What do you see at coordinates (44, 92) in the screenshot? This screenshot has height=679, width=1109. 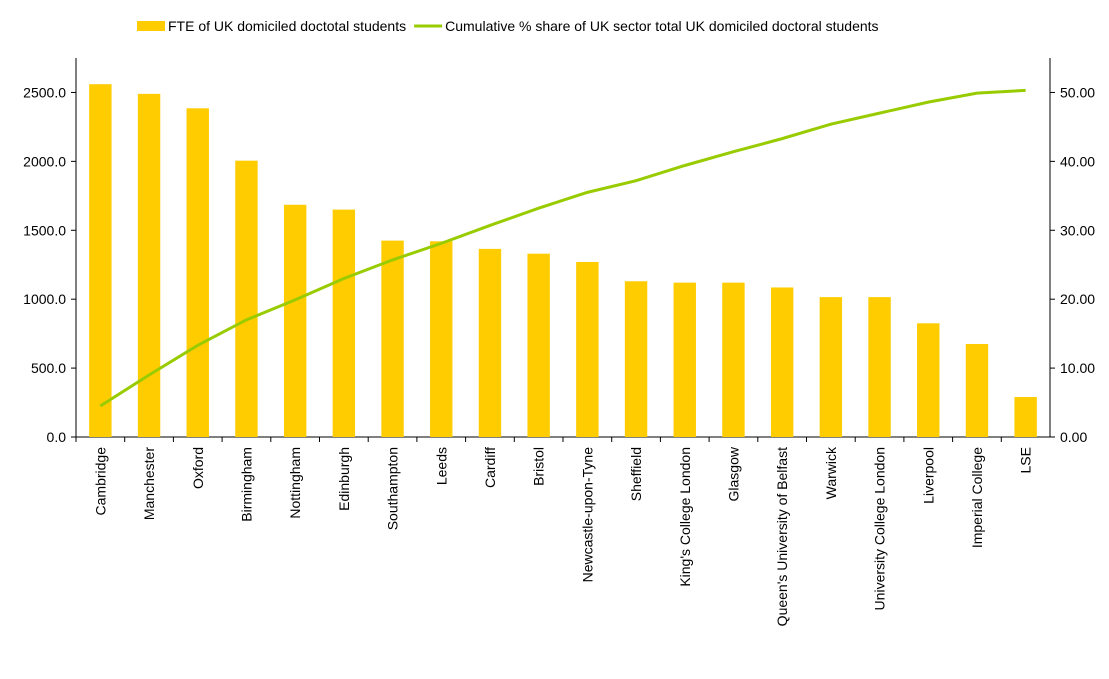 I see `y-tick-label: 2500.0` at bounding box center [44, 92].